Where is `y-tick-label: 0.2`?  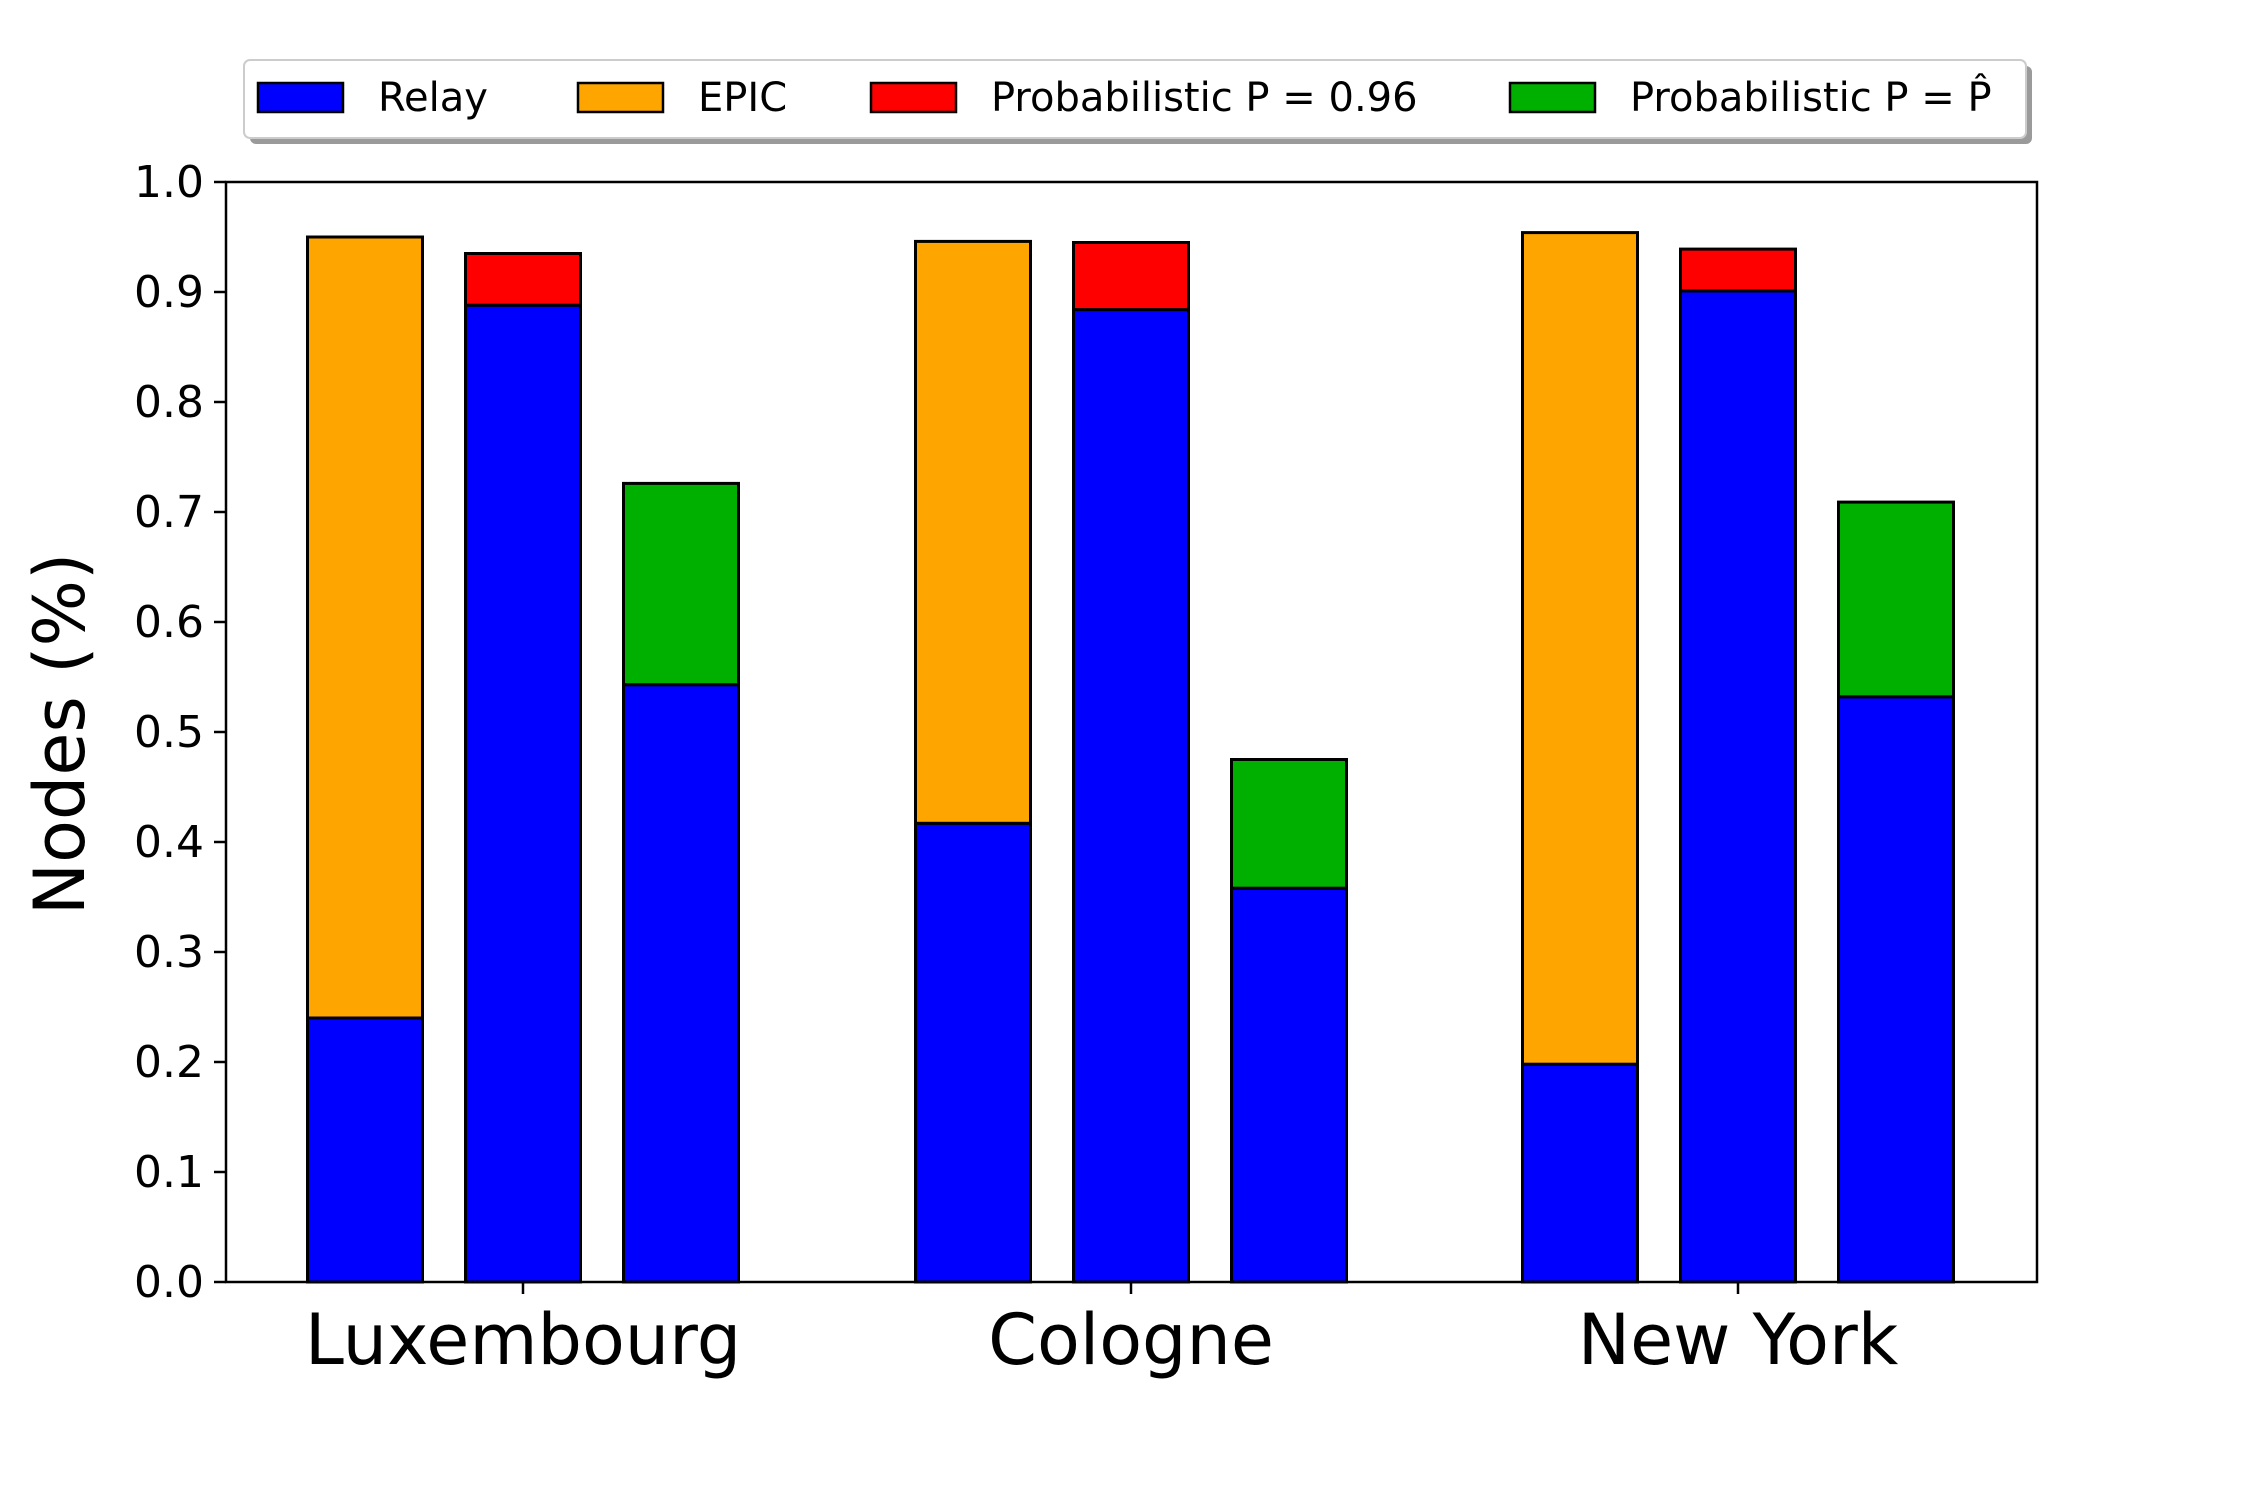 y-tick-label: 0.2 is located at coordinates (169, 1062).